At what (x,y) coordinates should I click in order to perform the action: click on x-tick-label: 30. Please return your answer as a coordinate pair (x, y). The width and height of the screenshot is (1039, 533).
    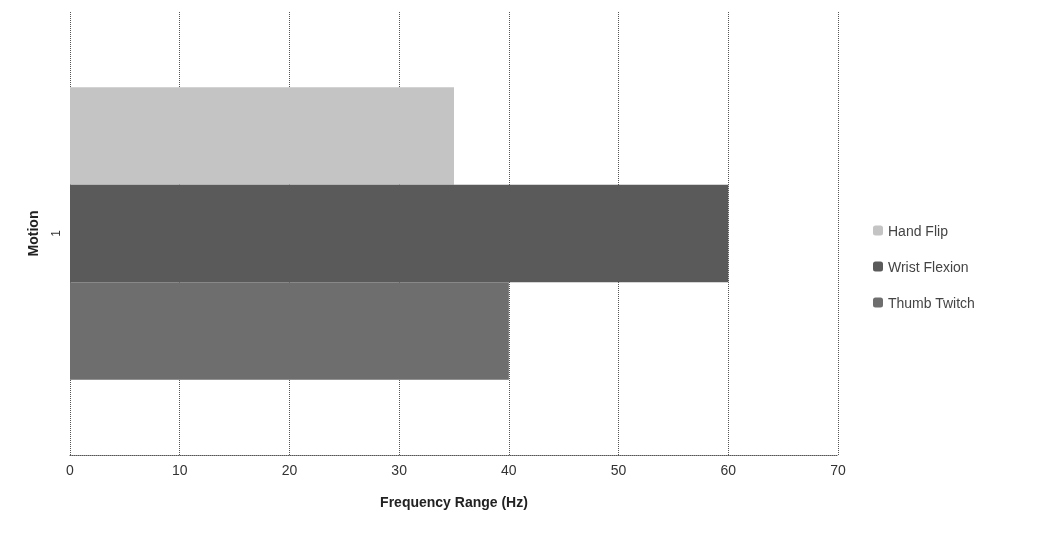
    Looking at the image, I should click on (399, 470).